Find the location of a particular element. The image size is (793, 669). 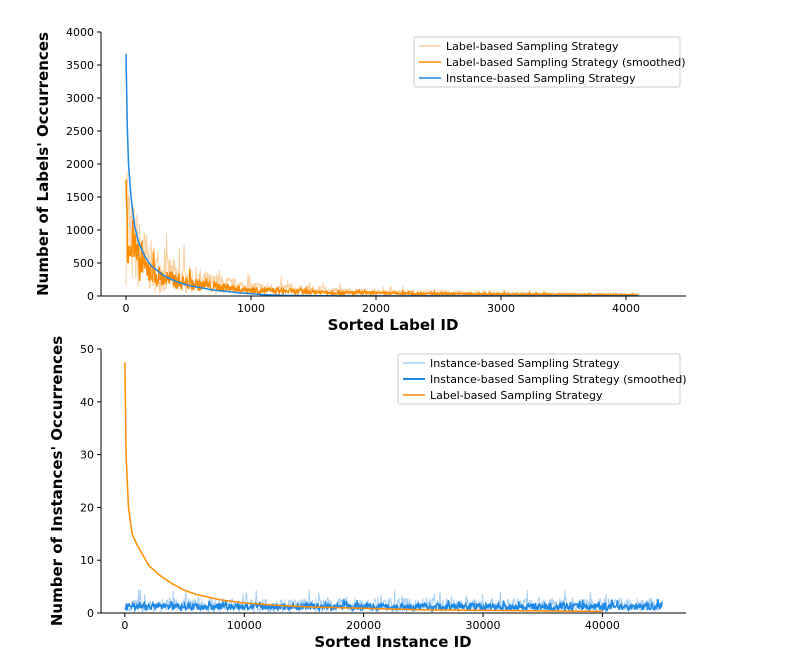

y-tick-label: 4000 is located at coordinates (80, 32).